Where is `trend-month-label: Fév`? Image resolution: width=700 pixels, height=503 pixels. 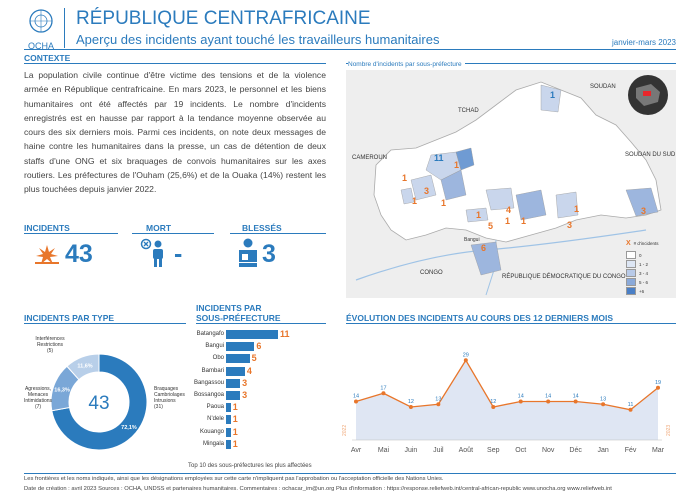
trend-month-label: Fév is located at coordinates (631, 450).